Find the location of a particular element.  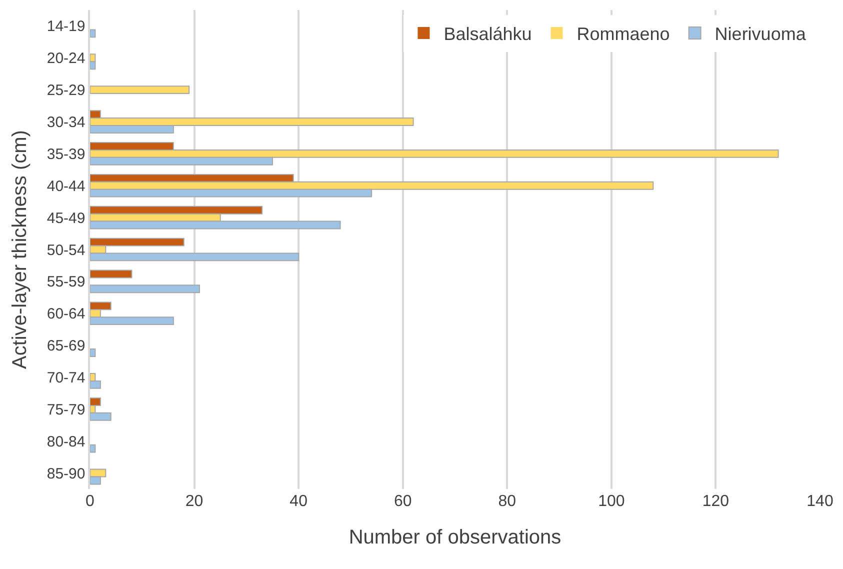

y-tick-label: 65-69 is located at coordinates (66, 346).